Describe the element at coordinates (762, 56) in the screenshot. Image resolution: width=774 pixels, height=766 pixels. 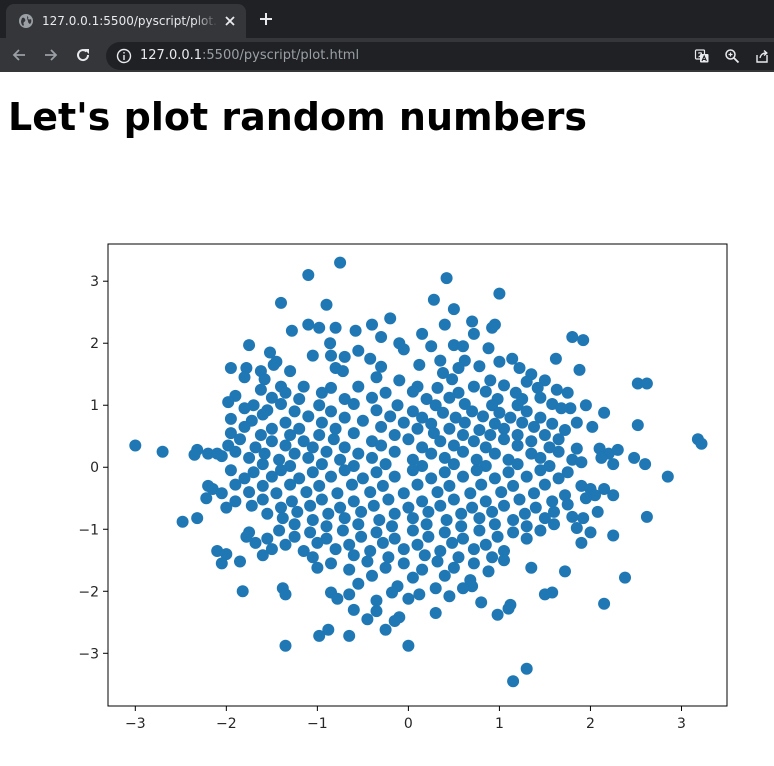
I see `share-icon` at that location.